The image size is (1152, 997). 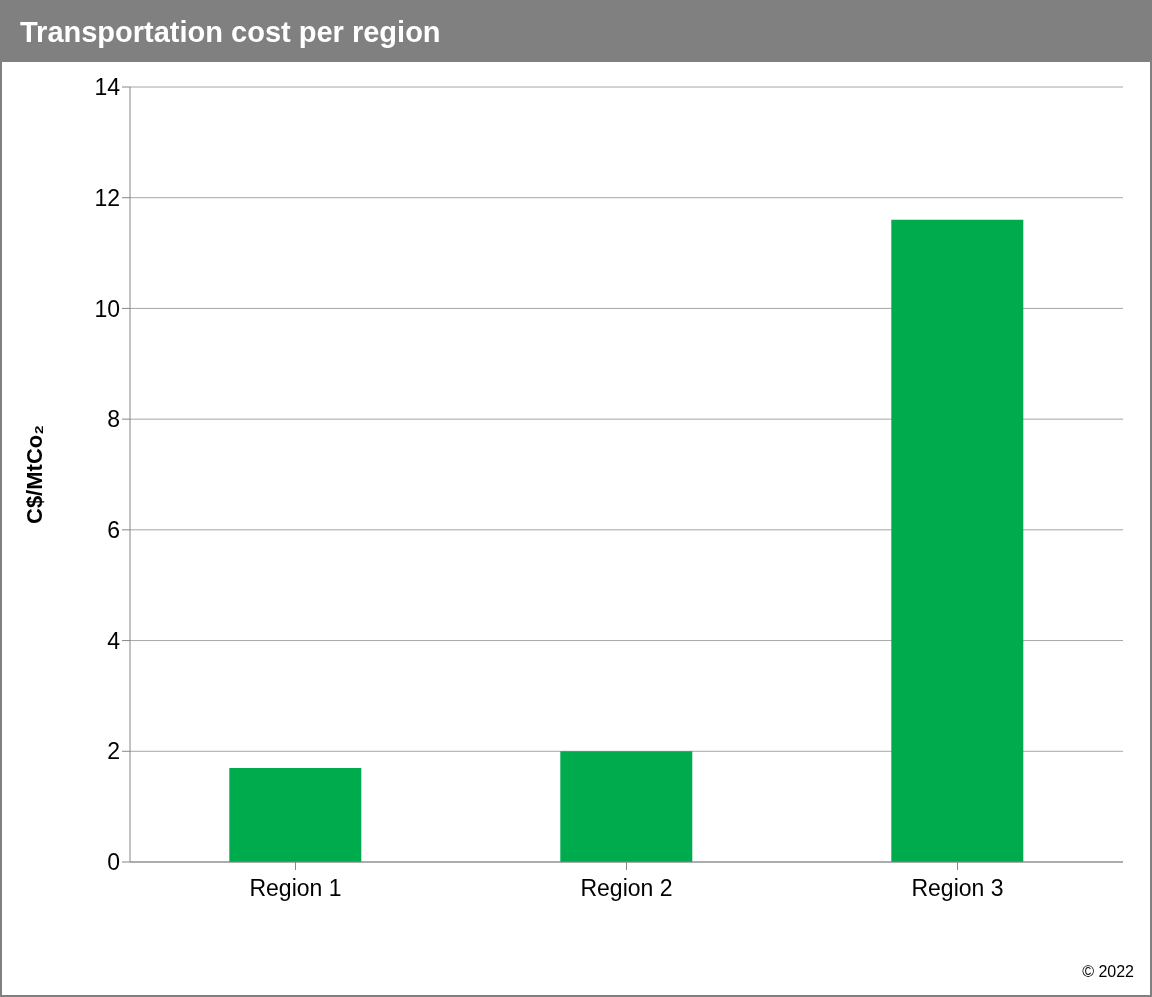 I want to click on y-tick-label: 12, so click(x=107, y=197).